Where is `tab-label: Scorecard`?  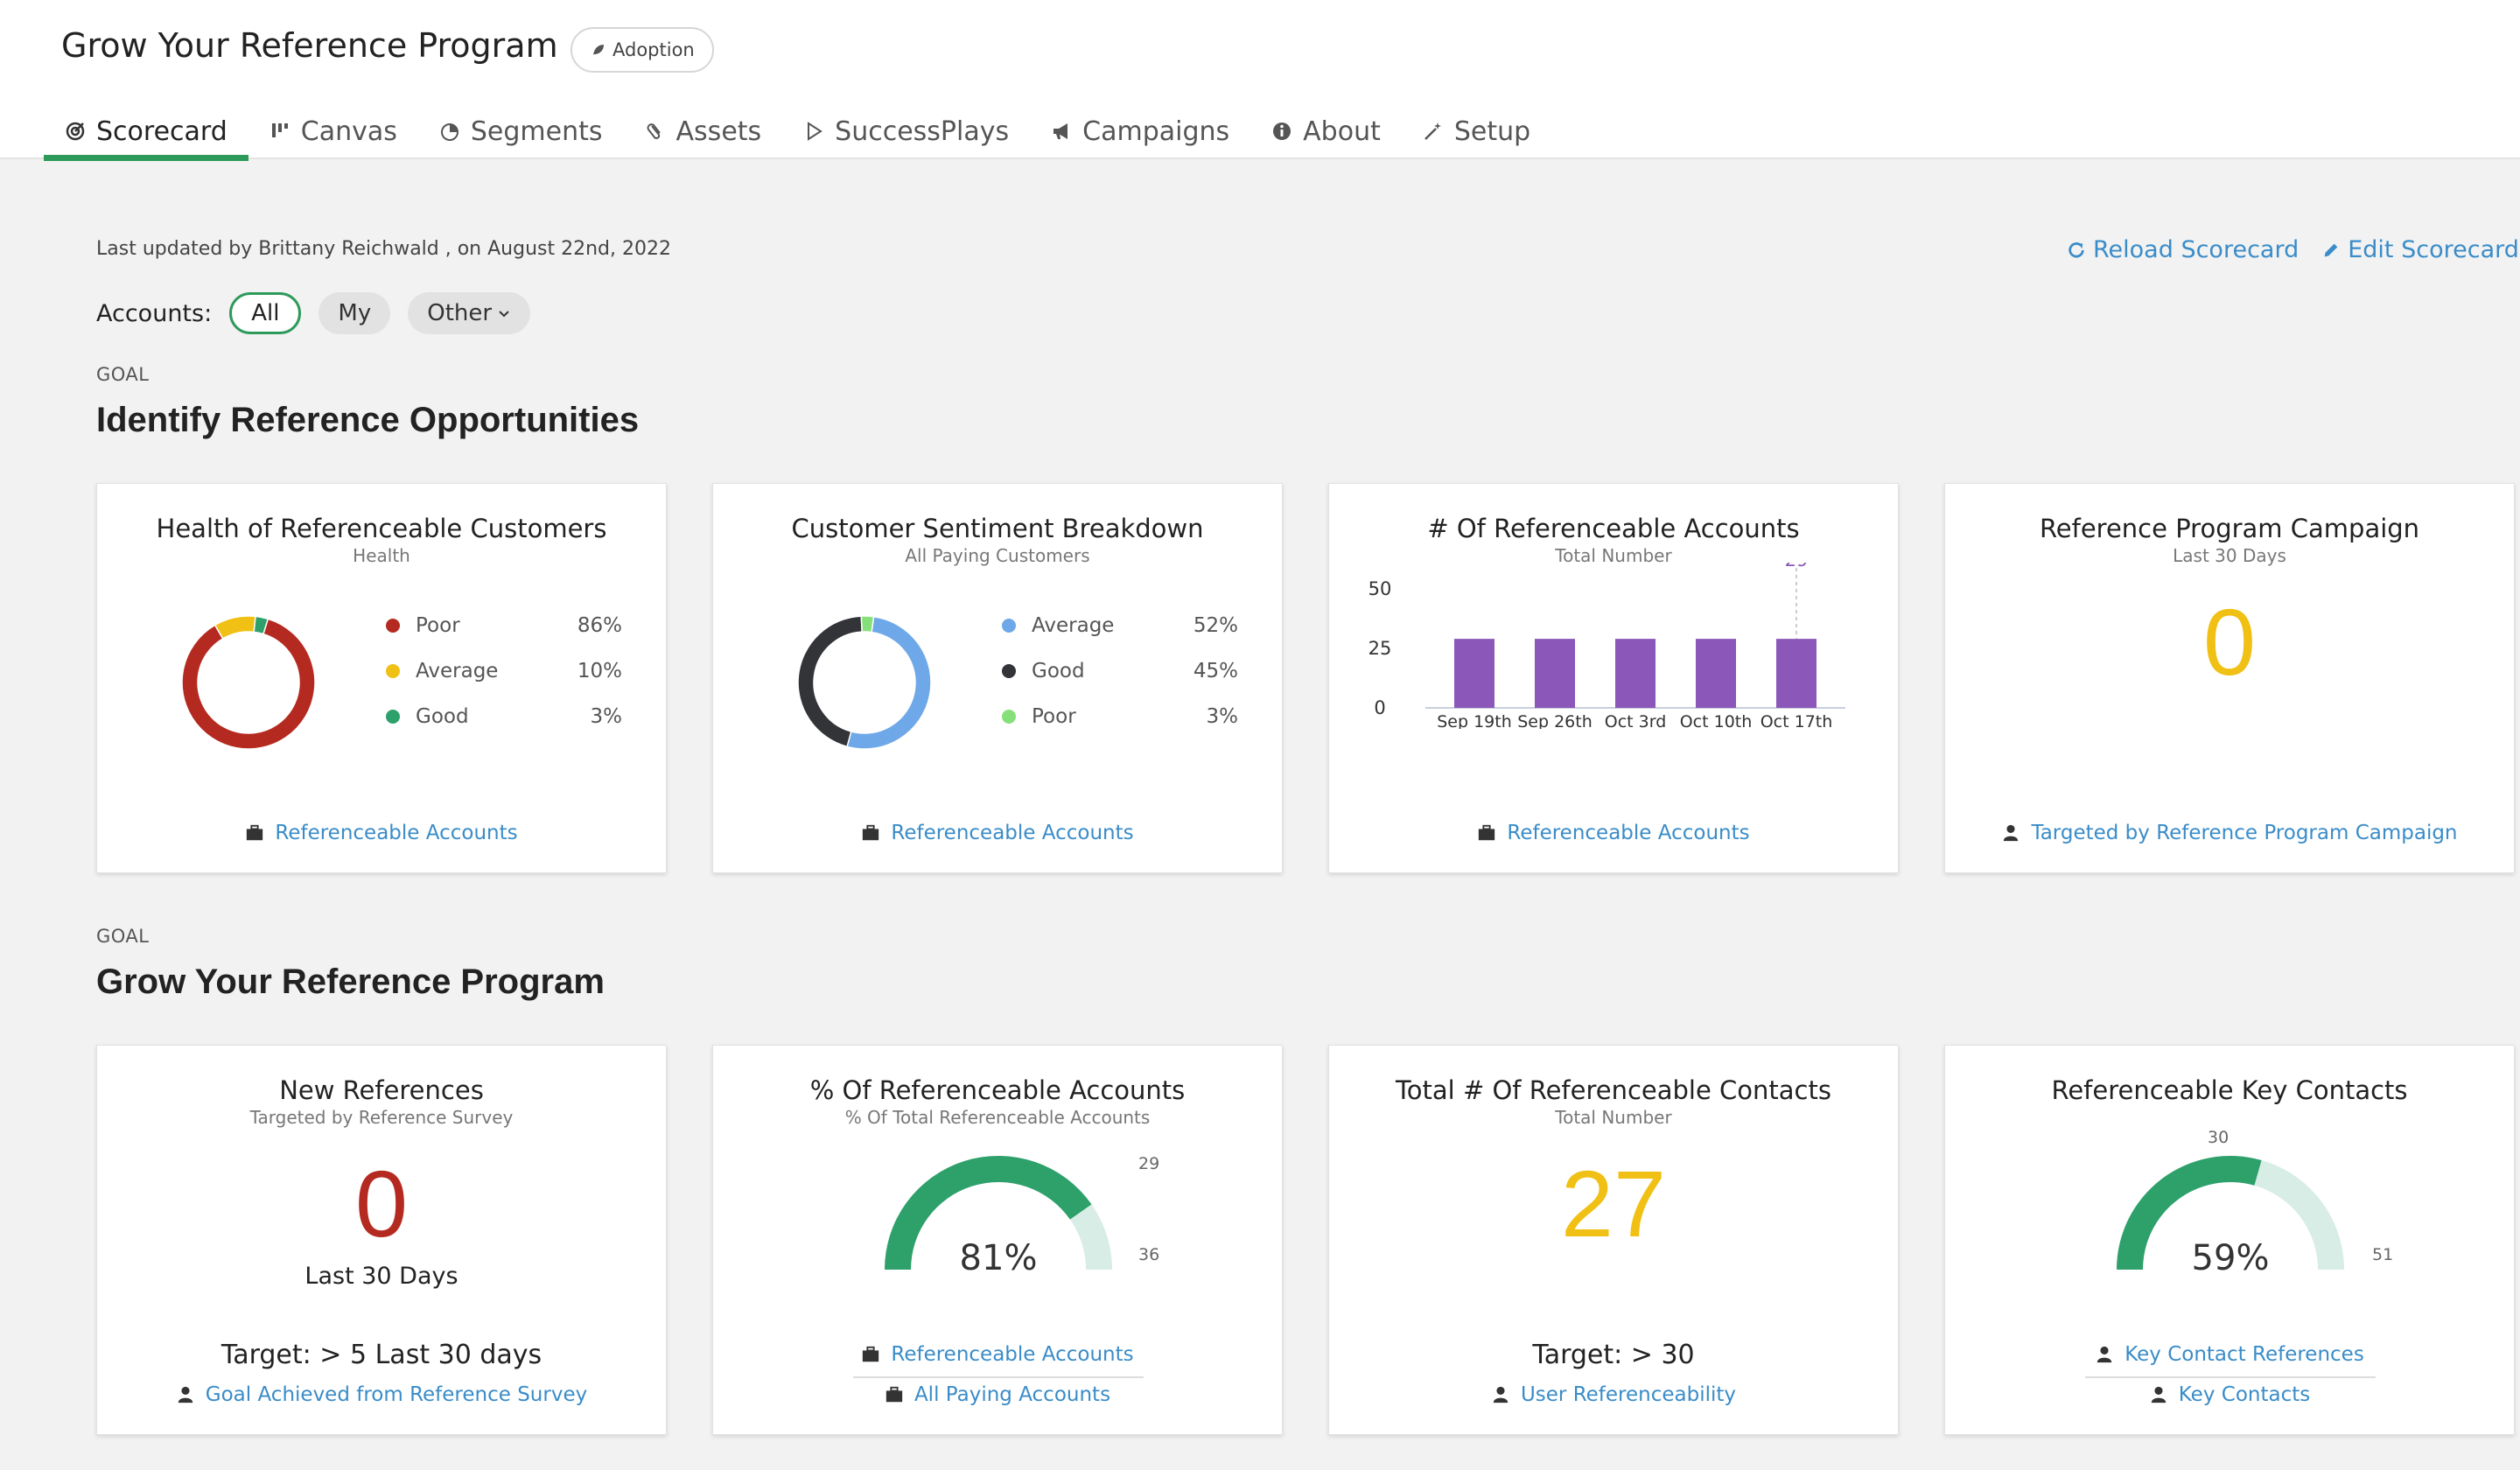 tab-label: Scorecard is located at coordinates (162, 131).